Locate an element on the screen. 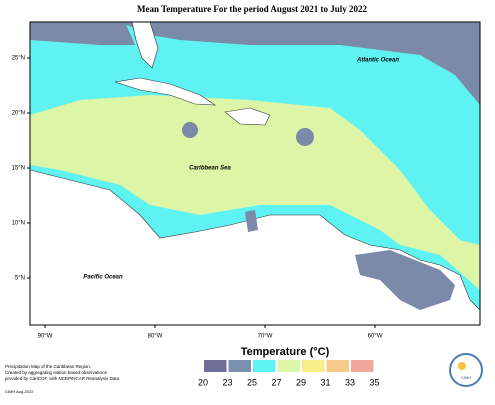  sea-label: Caribbean Sea is located at coordinates (210, 169).